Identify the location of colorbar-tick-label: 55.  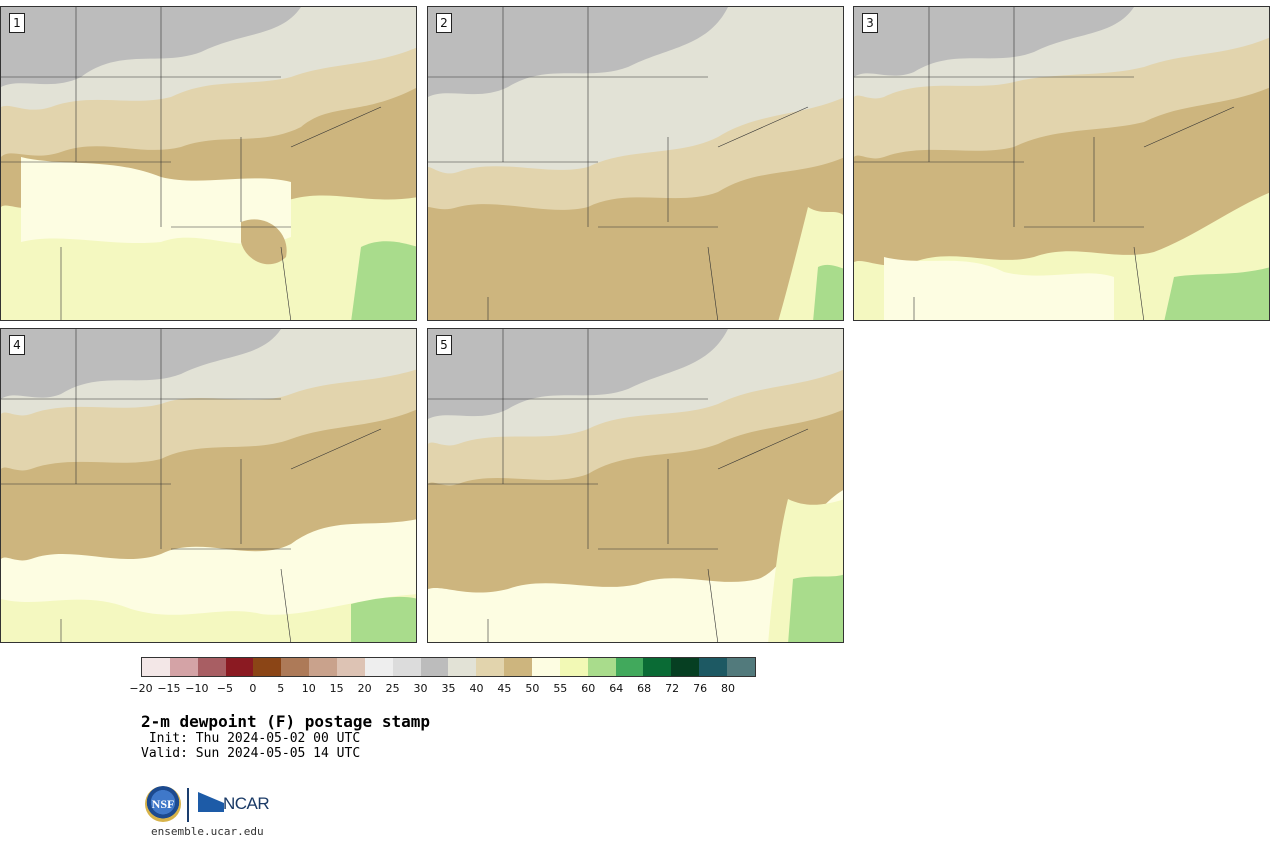
(560, 688).